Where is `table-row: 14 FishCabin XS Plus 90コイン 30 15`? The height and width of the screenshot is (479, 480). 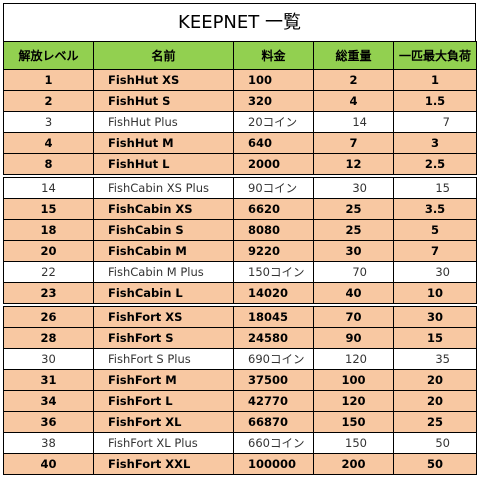 table-row: 14 FishCabin XS Plus 90コイン 30 15 is located at coordinates (240, 186).